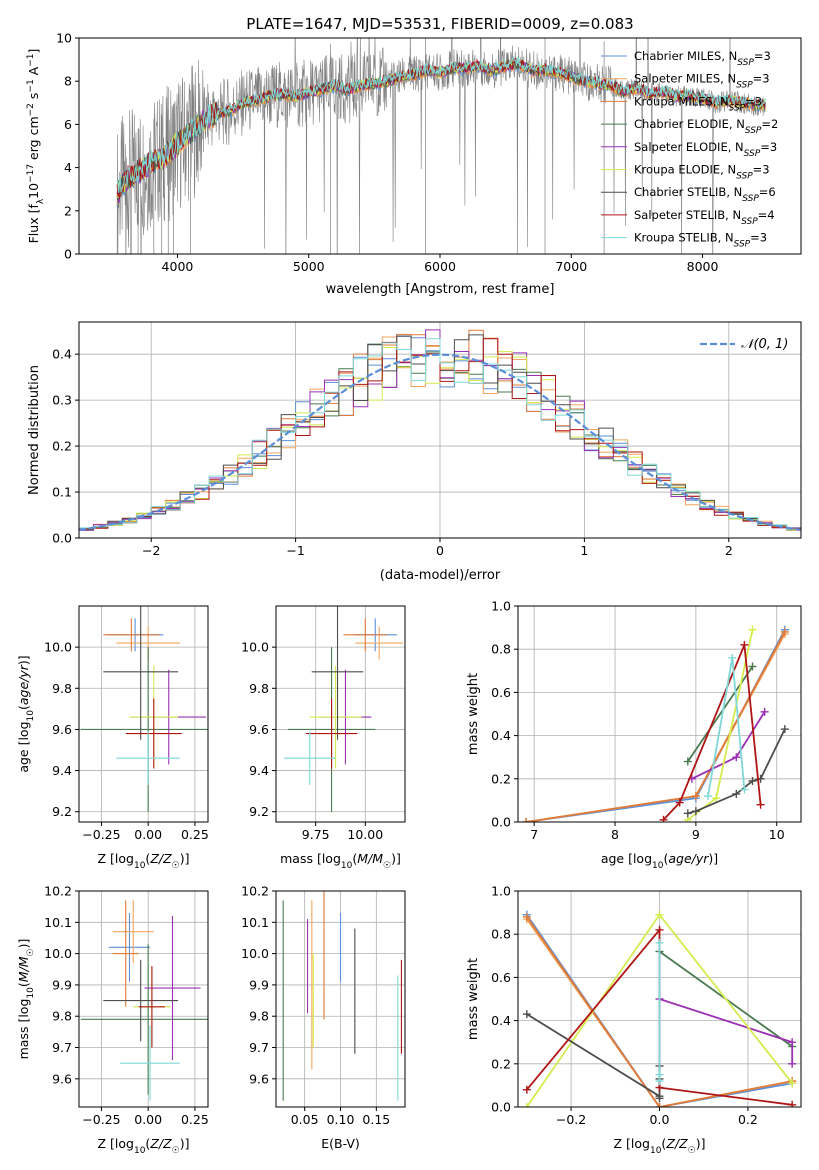  Describe the element at coordinates (295, 550) in the screenshot. I see `x-tick-label: −1` at that location.